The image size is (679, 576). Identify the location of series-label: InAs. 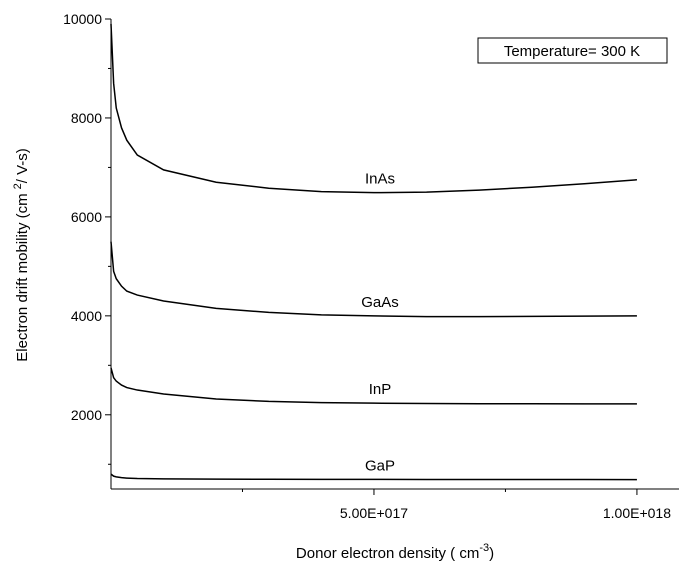
(380, 179).